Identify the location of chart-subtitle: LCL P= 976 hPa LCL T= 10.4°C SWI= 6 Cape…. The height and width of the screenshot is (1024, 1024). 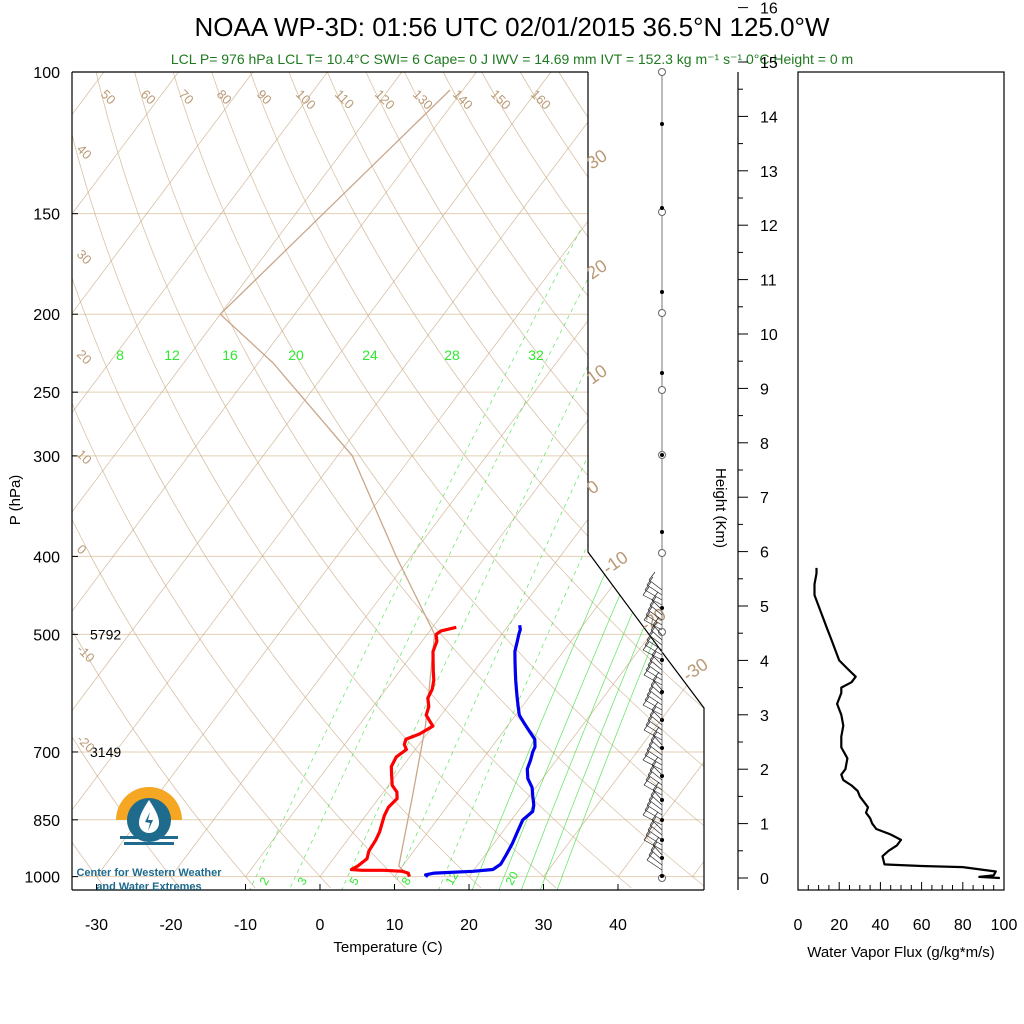
(512, 59).